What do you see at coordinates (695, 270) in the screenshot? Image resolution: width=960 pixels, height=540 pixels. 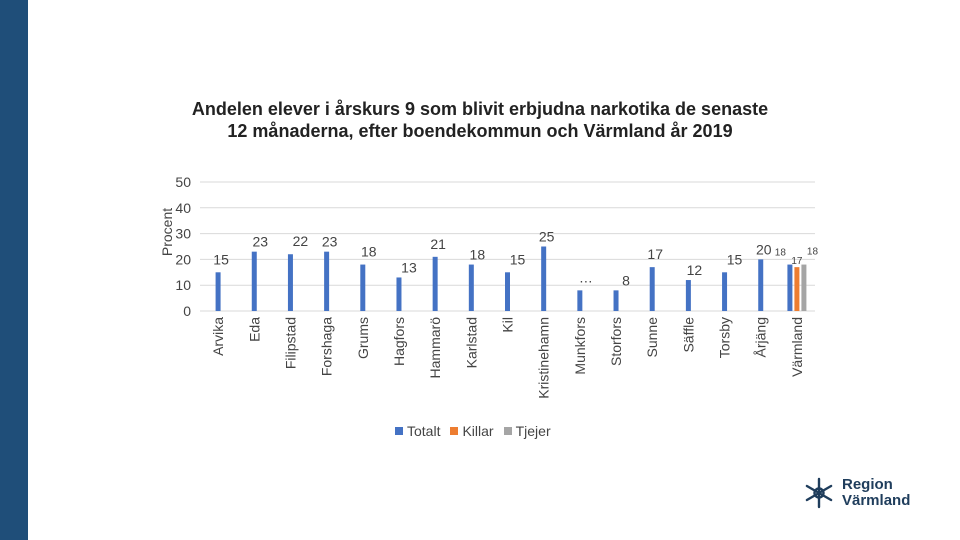 I see `data-label-totalt: 12` at bounding box center [695, 270].